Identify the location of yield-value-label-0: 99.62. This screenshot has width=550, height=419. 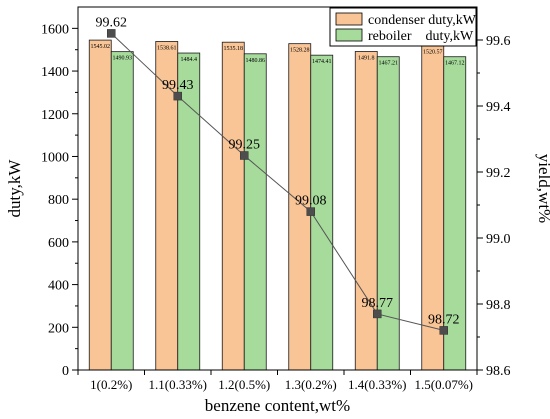
(112, 22).